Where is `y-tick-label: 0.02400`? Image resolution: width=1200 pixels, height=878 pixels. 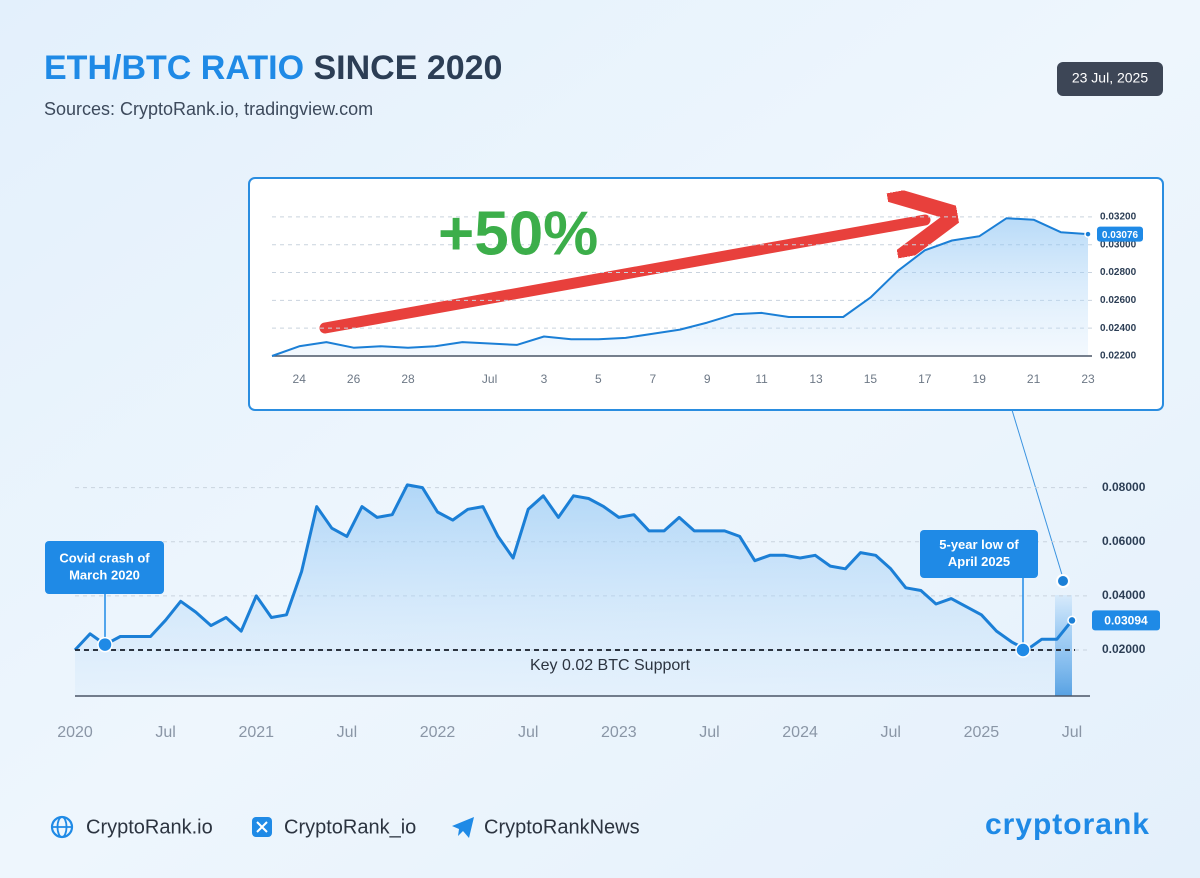
y-tick-label: 0.02400 is located at coordinates (1118, 328).